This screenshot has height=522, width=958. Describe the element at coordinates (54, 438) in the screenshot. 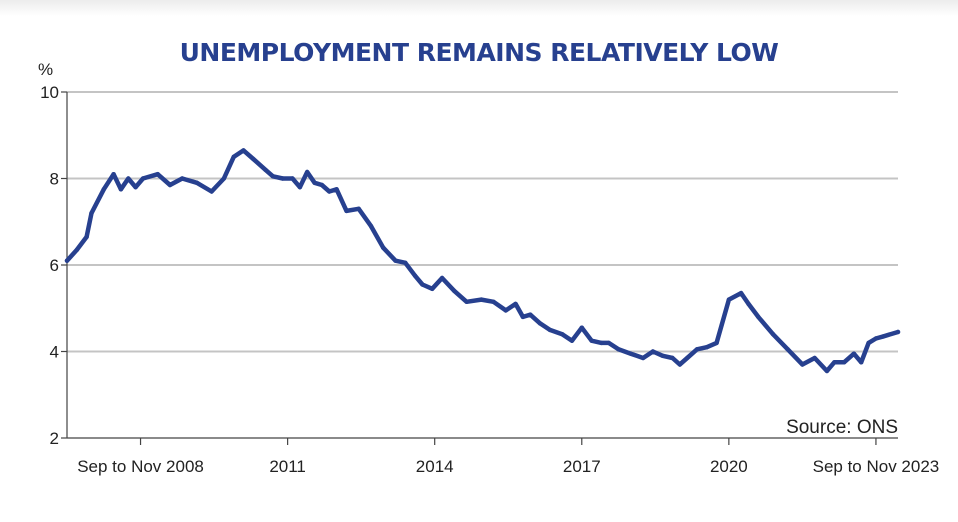

I see `y-tick-label: 2` at that location.